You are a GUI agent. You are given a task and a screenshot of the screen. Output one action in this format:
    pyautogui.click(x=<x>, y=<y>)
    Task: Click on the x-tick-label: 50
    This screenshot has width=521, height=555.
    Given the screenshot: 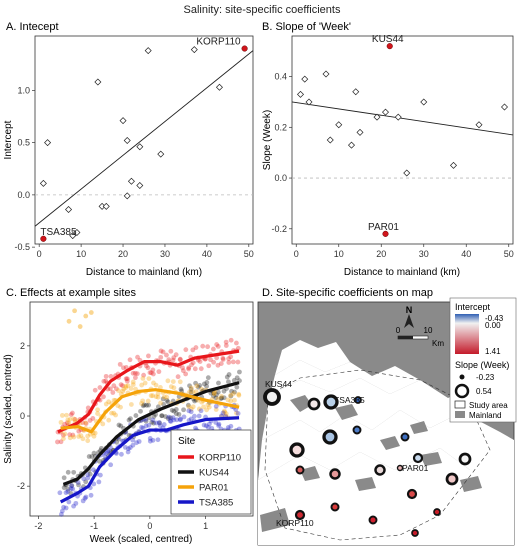 What is the action you would take?
    pyautogui.click(x=509, y=254)
    